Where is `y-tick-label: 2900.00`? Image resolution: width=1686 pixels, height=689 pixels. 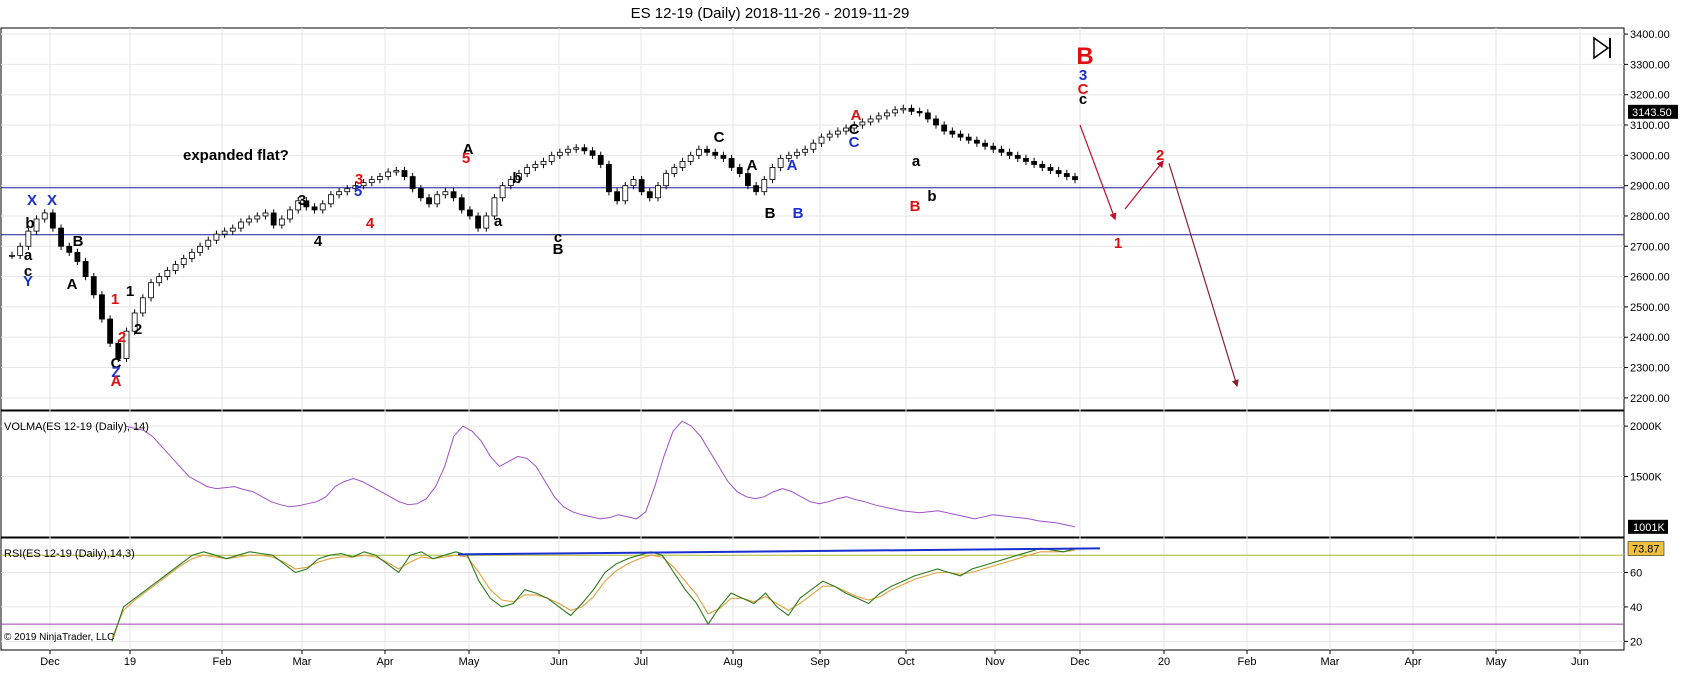
y-tick-label: 2900.00 is located at coordinates (1650, 187).